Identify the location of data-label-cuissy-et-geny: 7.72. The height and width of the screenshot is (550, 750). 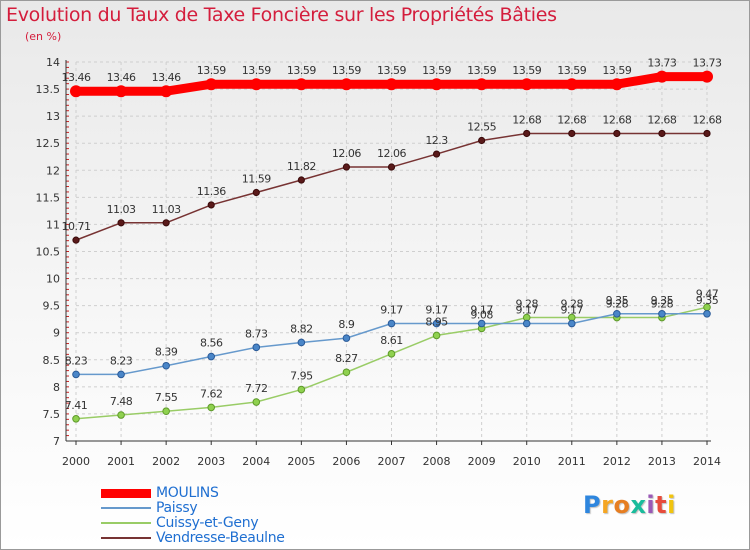
(256, 388).